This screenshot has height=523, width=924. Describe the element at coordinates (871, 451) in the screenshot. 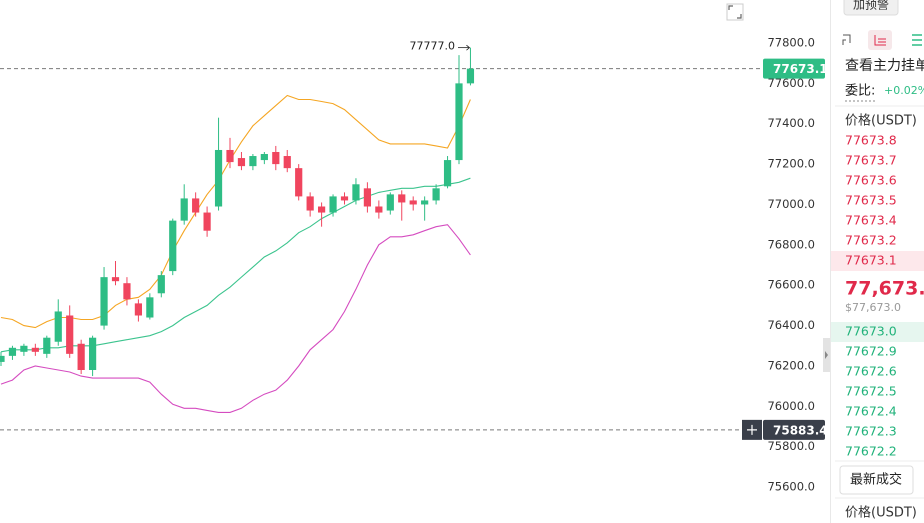

I see `bid-price: 77672.2` at that location.